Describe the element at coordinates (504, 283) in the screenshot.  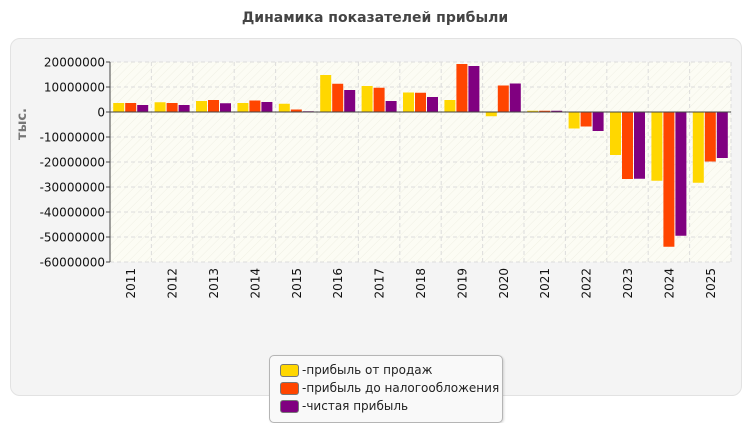
I see `x-tick-label-2020: 2020` at that location.